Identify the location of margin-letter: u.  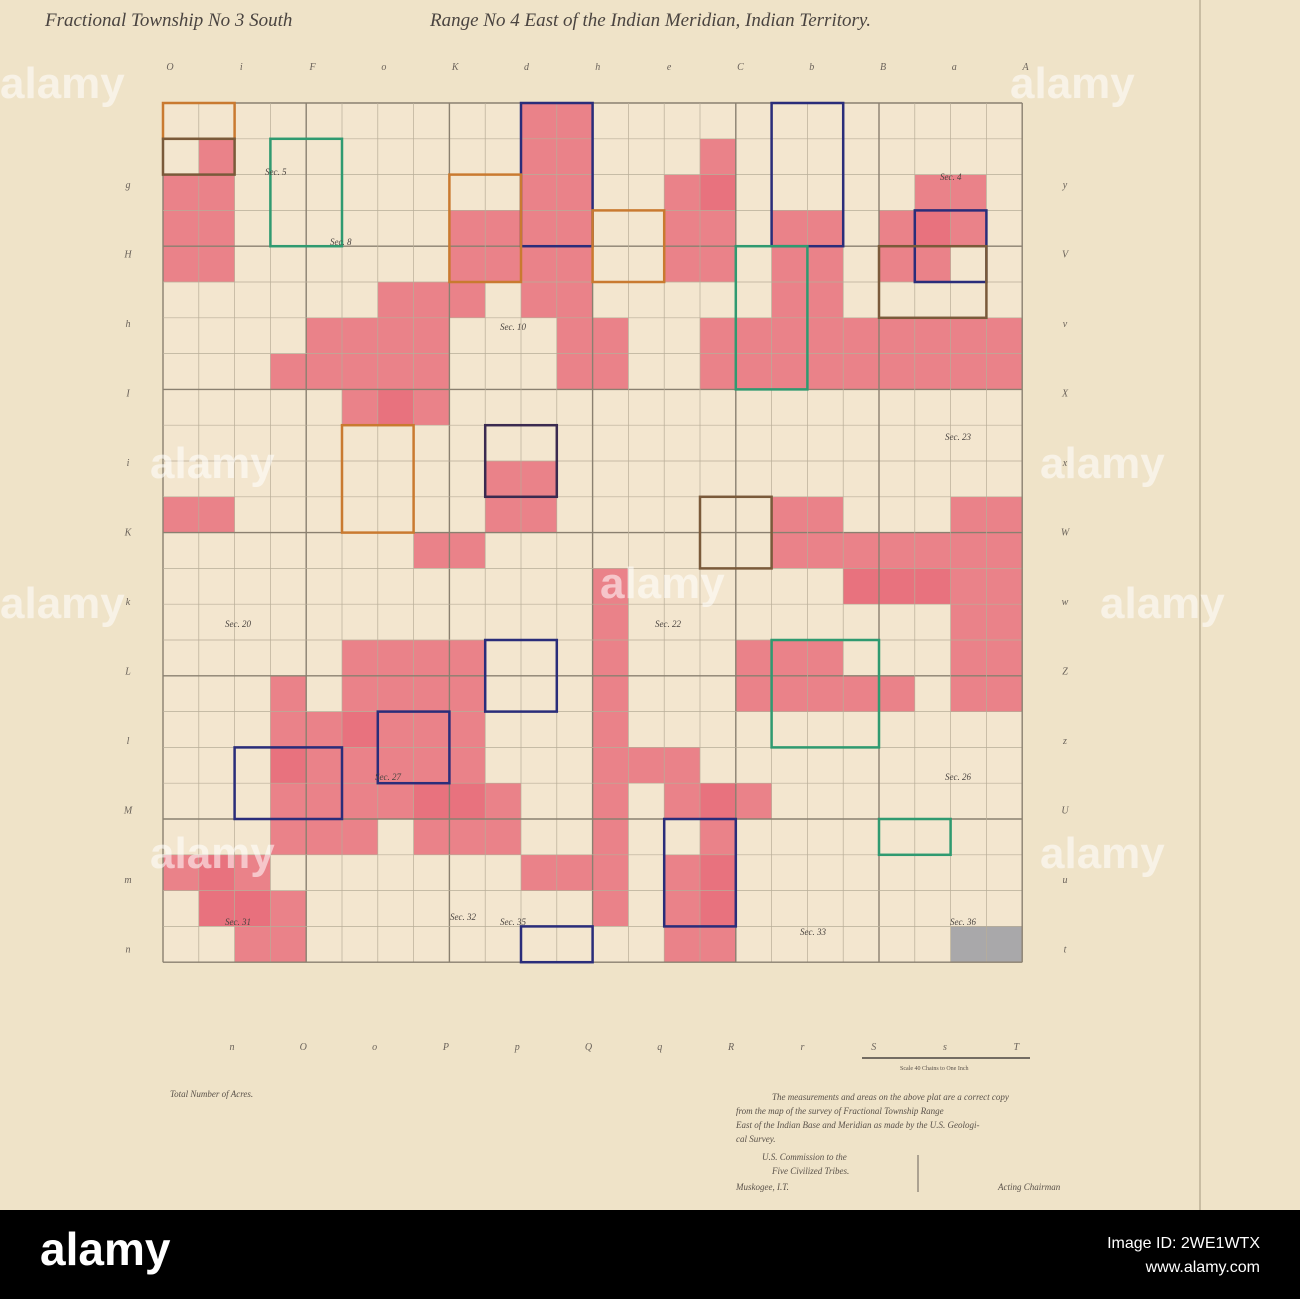
(1065, 880).